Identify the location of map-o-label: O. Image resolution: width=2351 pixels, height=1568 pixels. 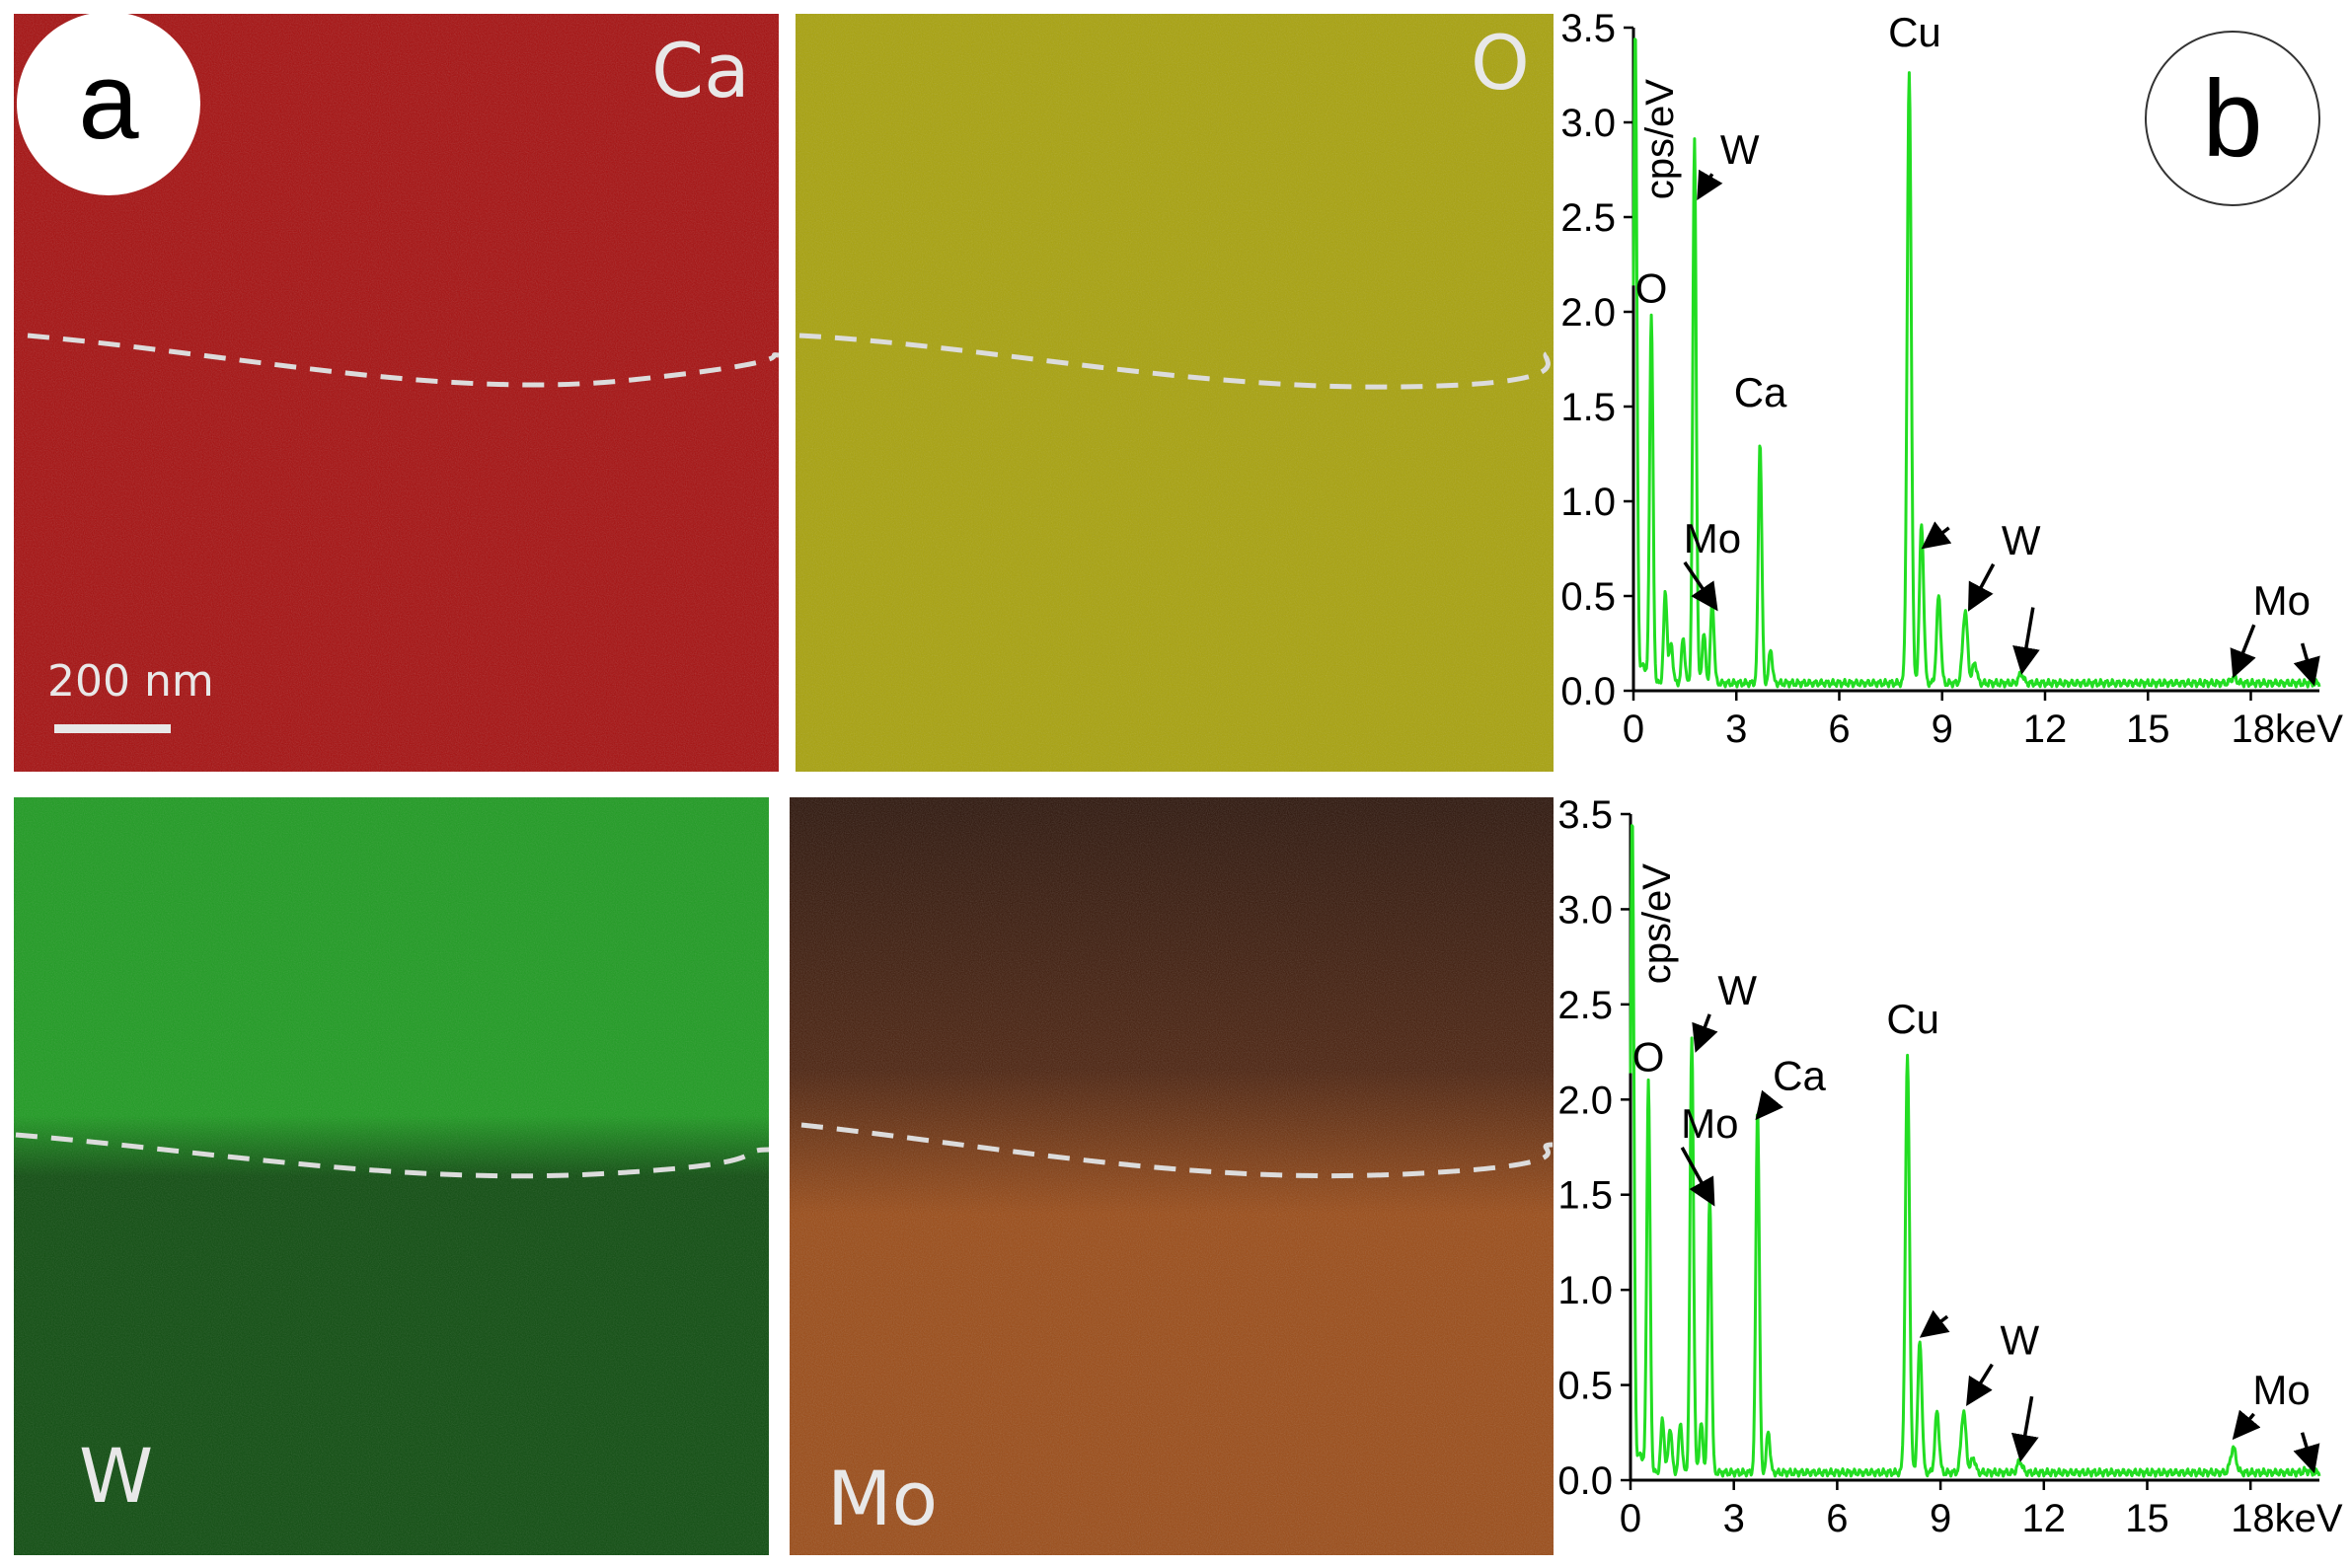
(1500, 63).